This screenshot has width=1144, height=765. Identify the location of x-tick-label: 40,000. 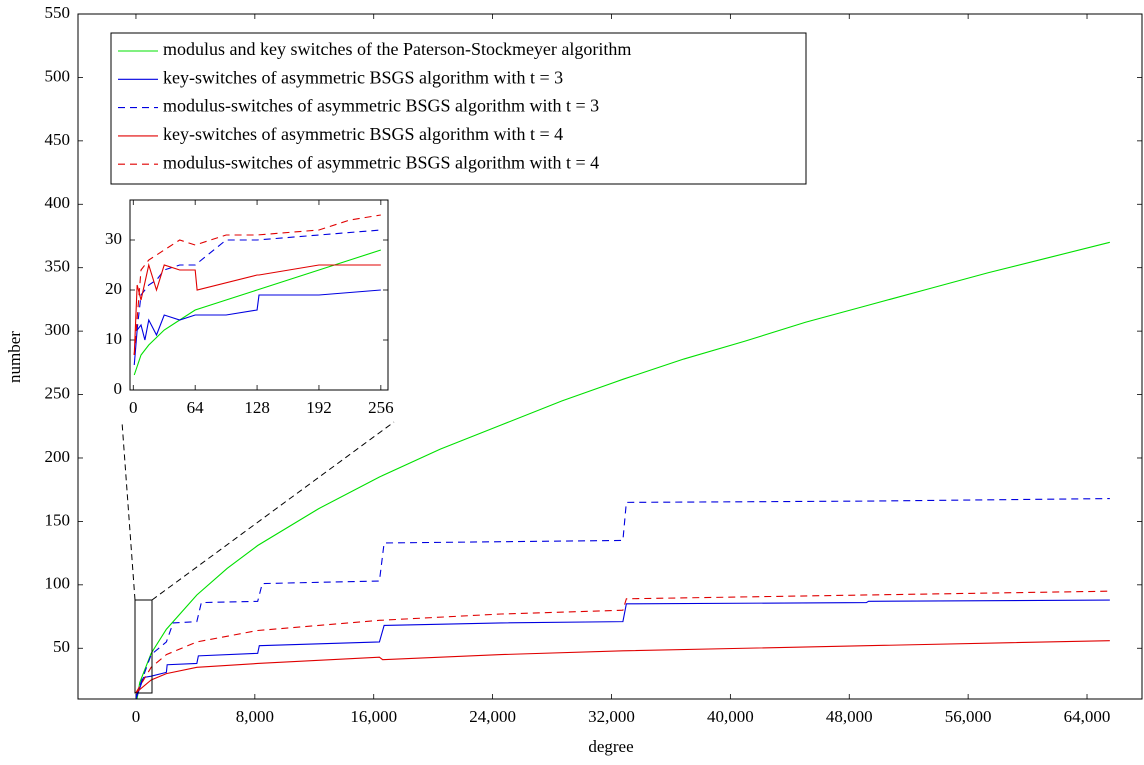
(730, 716).